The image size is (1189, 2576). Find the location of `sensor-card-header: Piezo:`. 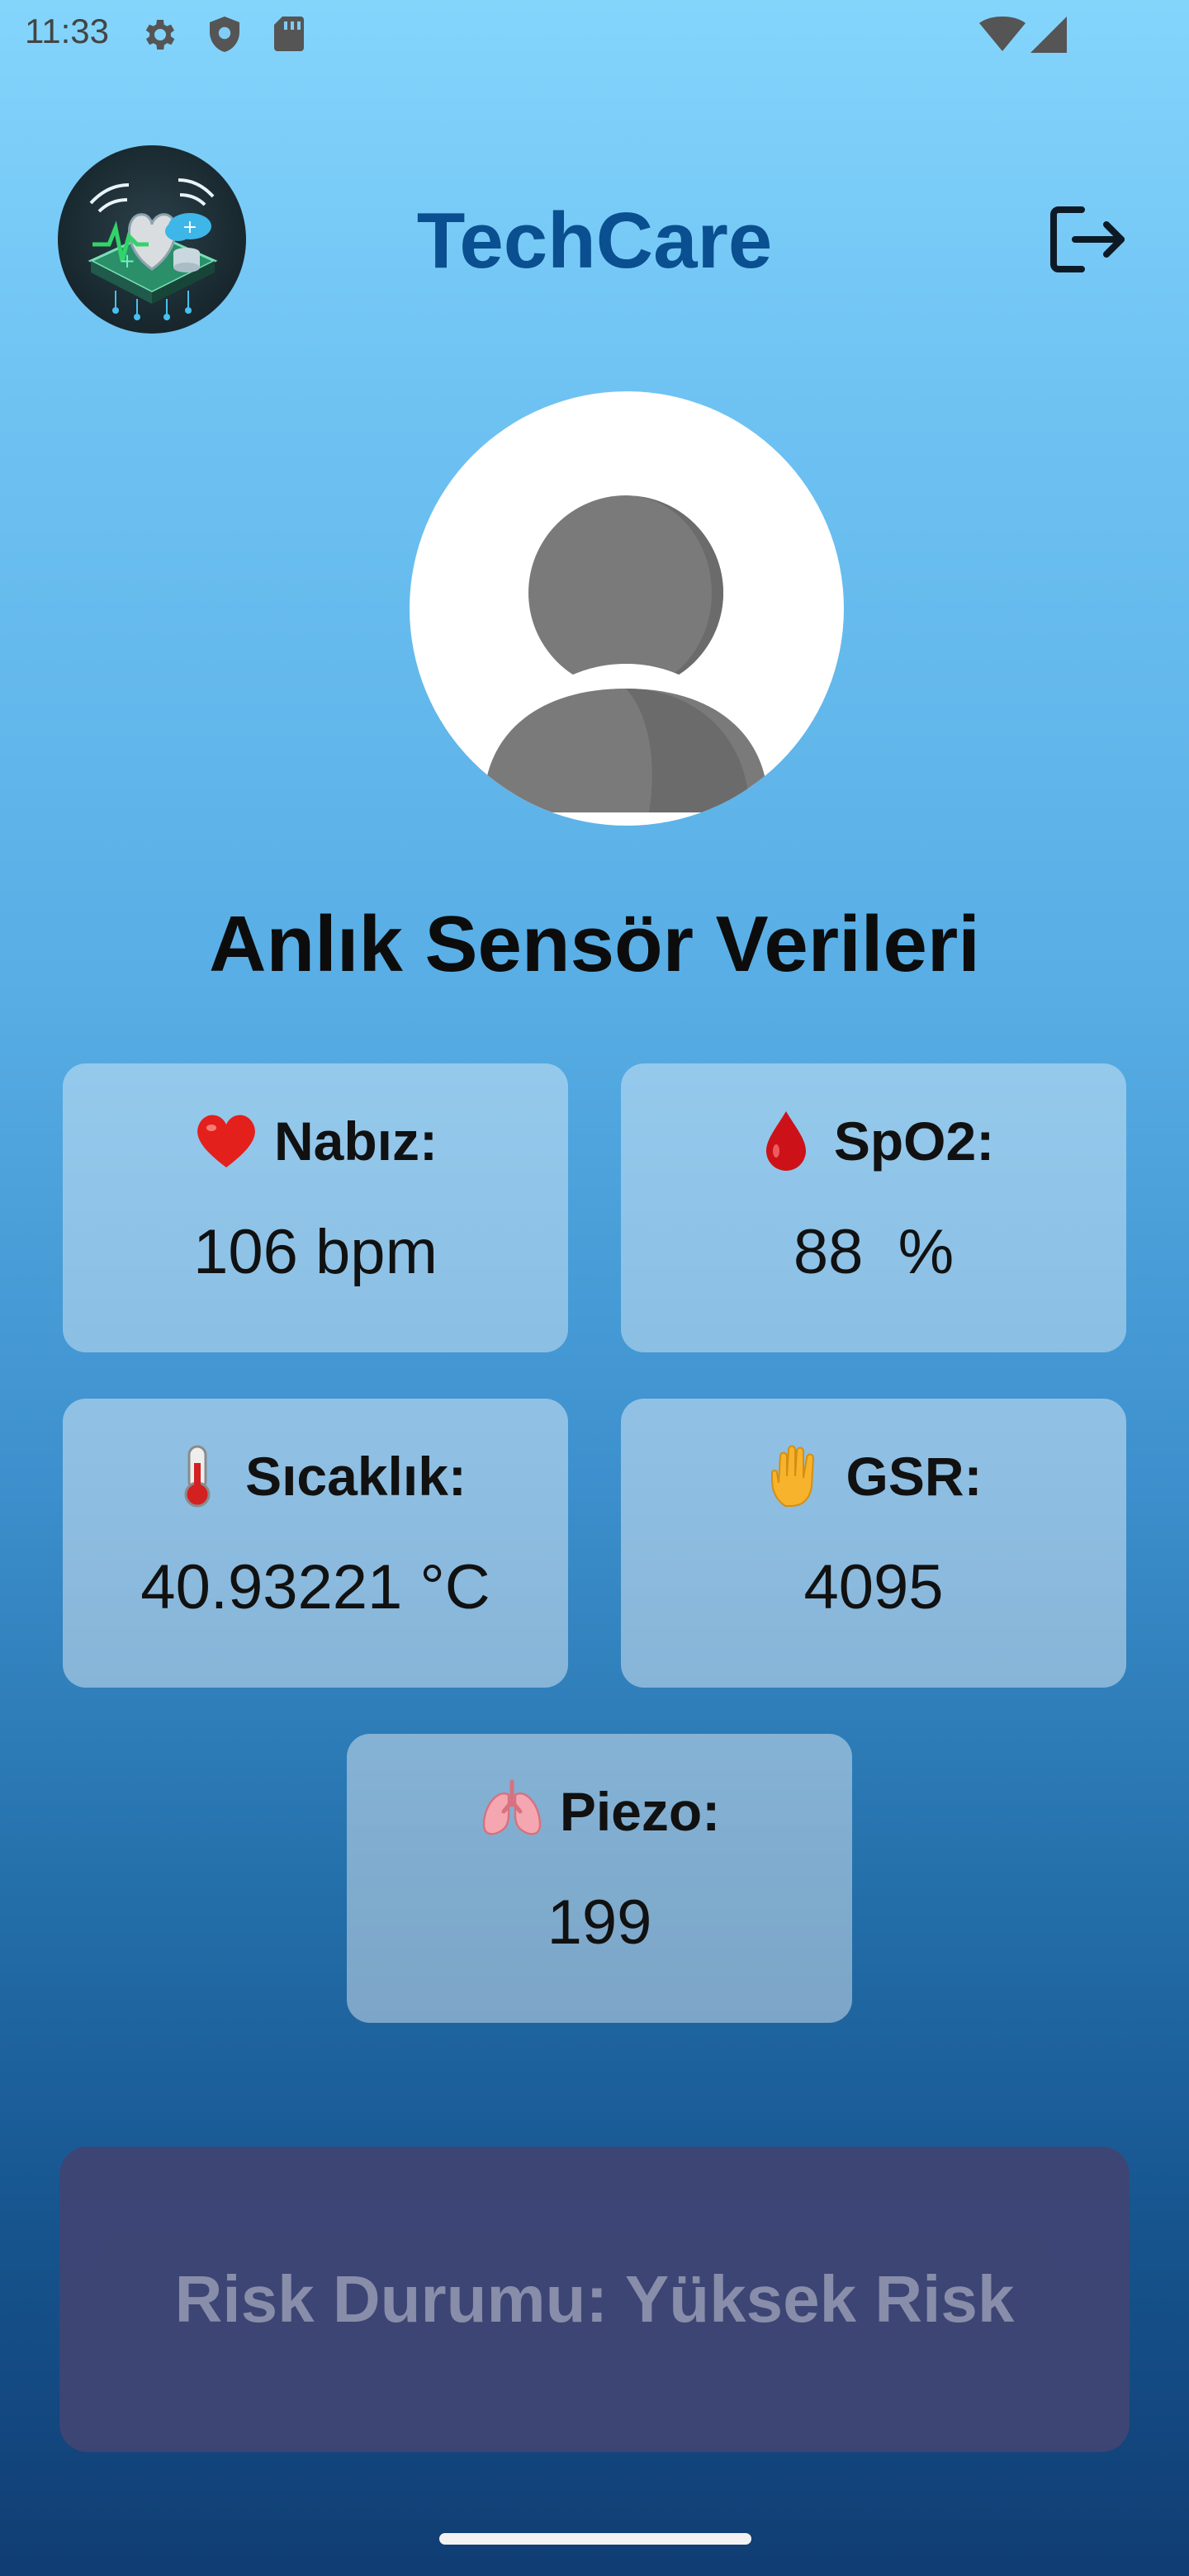

sensor-card-header: Piezo: is located at coordinates (599, 1813).